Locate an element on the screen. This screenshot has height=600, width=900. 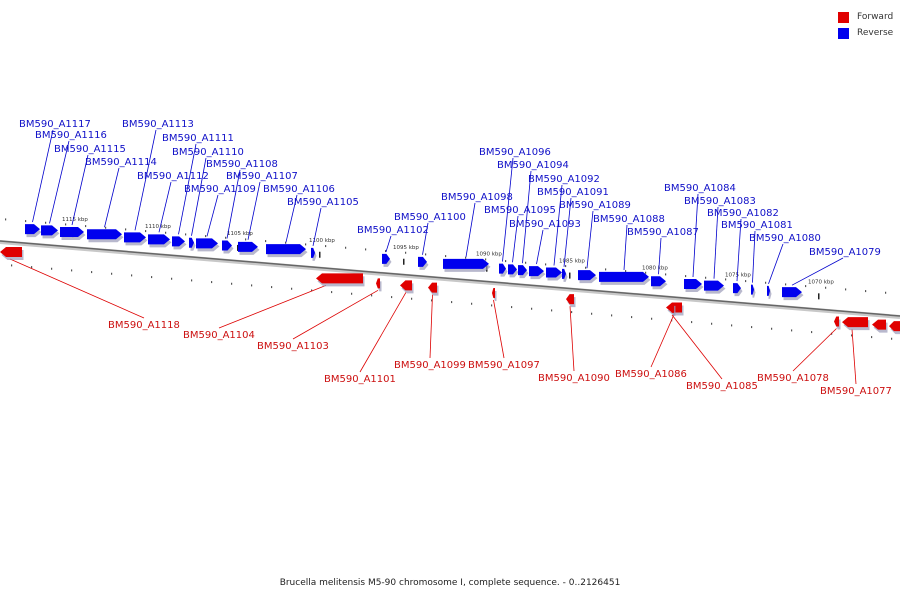
reverse-gene-label: BM590_A1079 is located at coordinates (845, 252).